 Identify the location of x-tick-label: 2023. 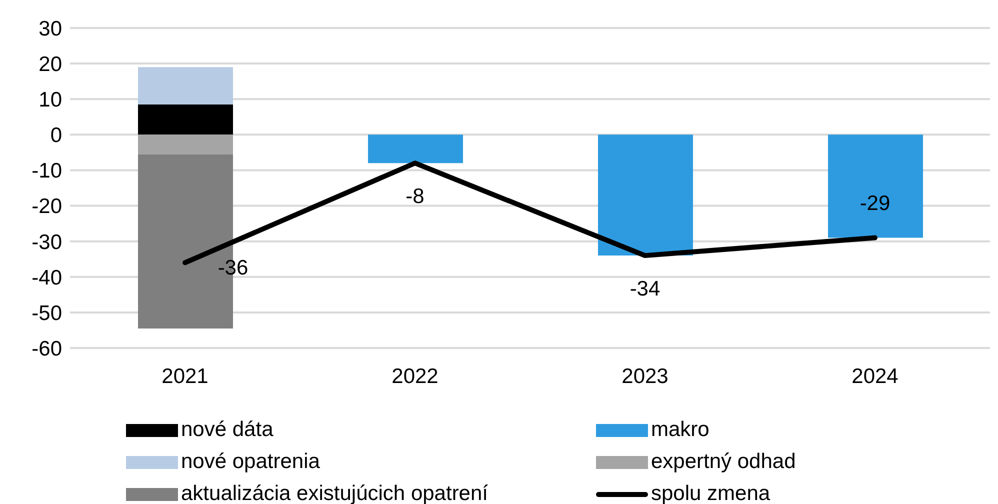
(645, 376).